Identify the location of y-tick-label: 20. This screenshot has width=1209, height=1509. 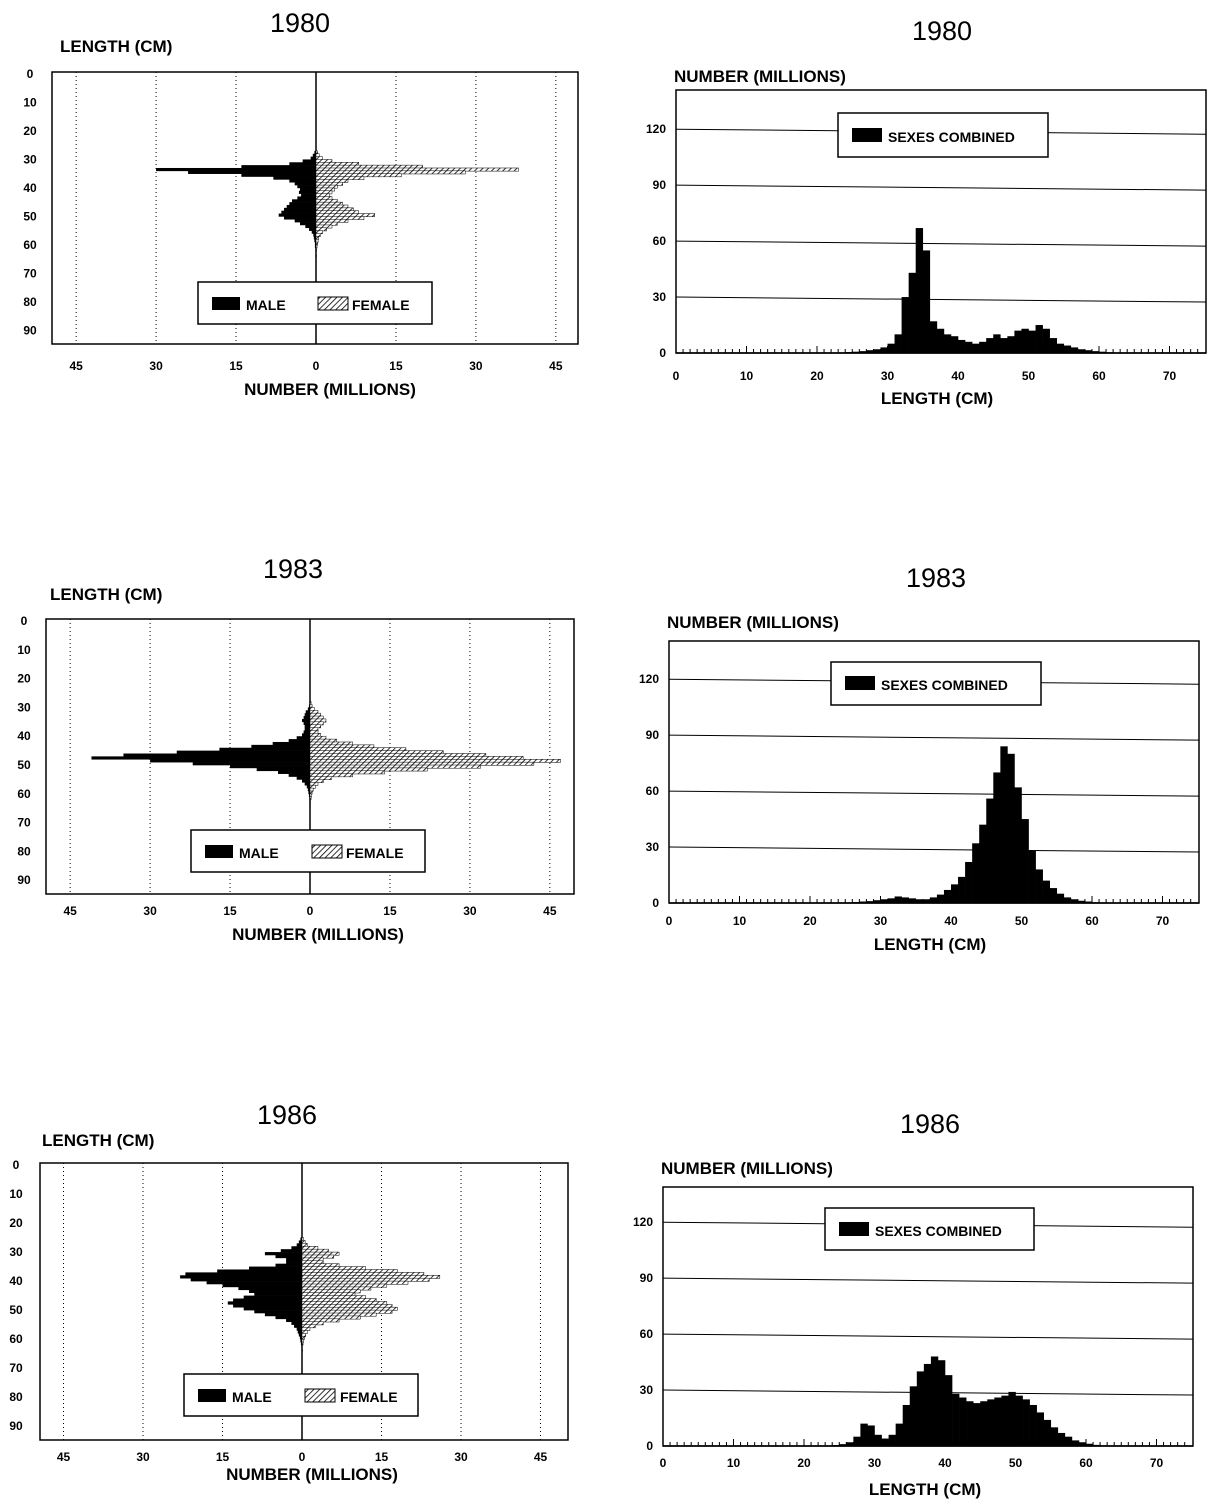
(30, 131).